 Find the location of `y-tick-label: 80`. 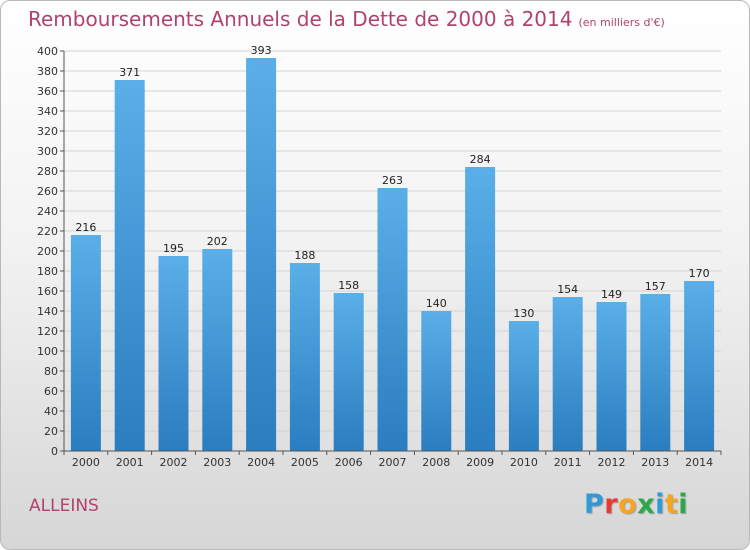

y-tick-label: 80 is located at coordinates (51, 371).